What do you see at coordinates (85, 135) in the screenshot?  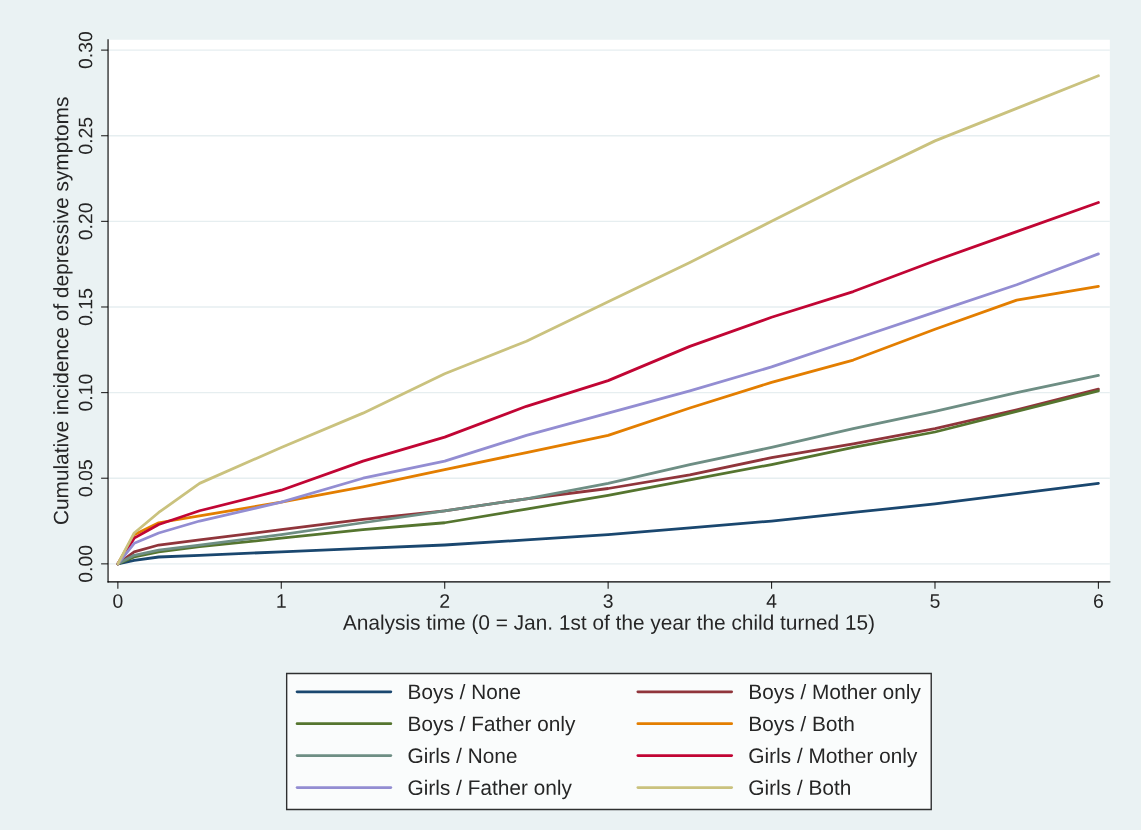 I see `y-tick-label: 0.25` at bounding box center [85, 135].